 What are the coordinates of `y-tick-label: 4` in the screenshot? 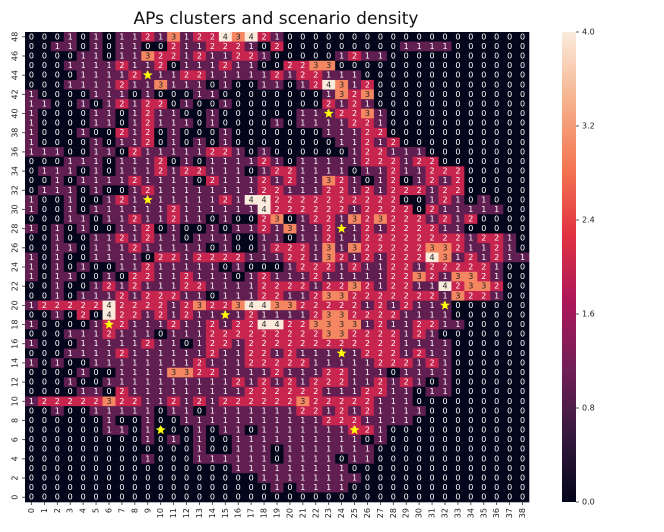 It's located at (15, 458).